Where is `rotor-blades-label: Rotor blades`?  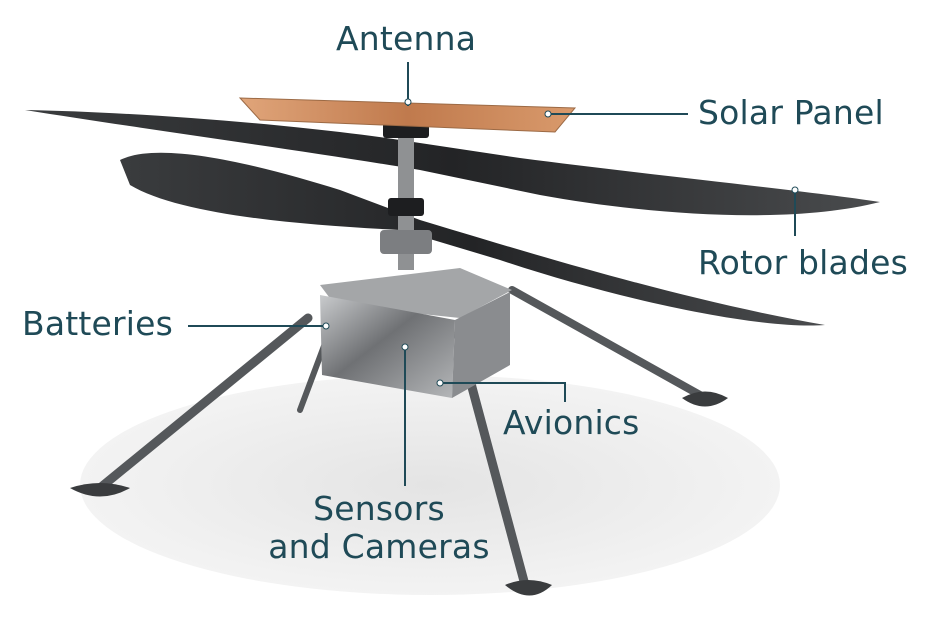
rotor-blades-label: Rotor blades is located at coordinates (803, 262).